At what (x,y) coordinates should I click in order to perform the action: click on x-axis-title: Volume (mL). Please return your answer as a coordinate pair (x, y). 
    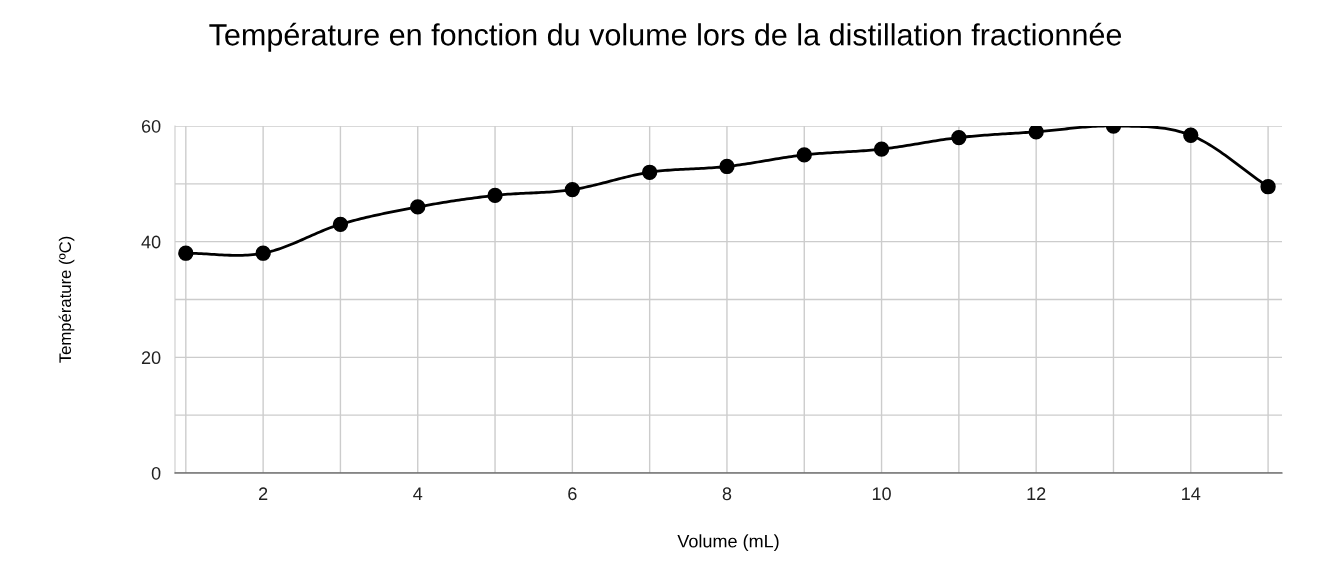
    Looking at the image, I should click on (728, 543).